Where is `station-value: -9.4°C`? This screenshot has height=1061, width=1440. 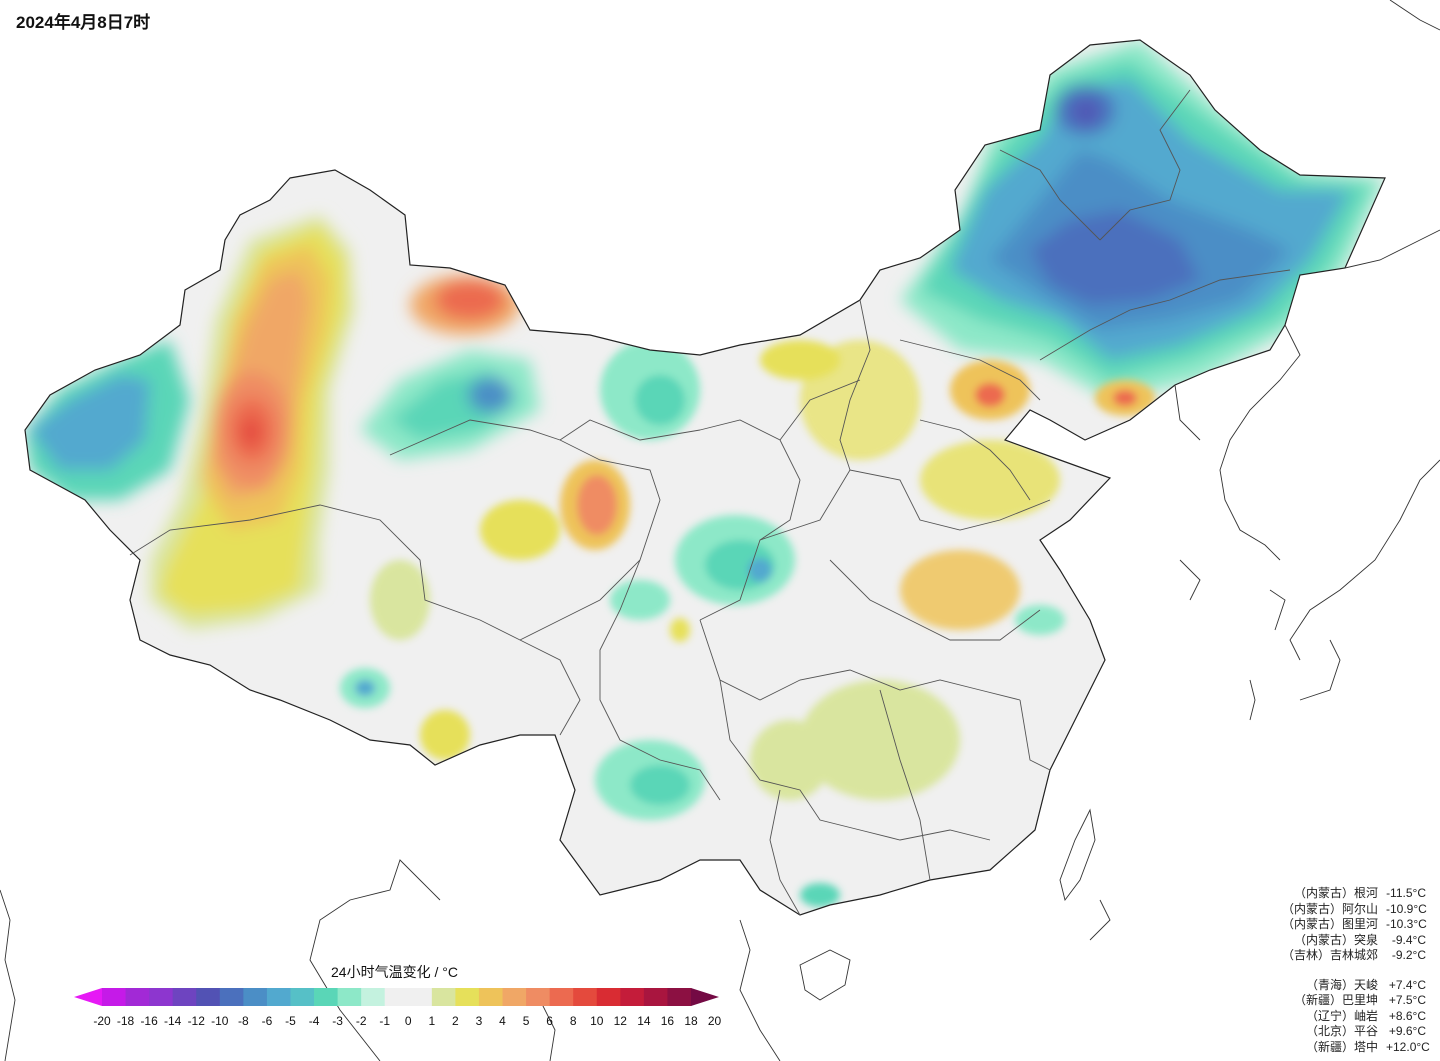 station-value: -9.4°C is located at coordinates (1408, 939).